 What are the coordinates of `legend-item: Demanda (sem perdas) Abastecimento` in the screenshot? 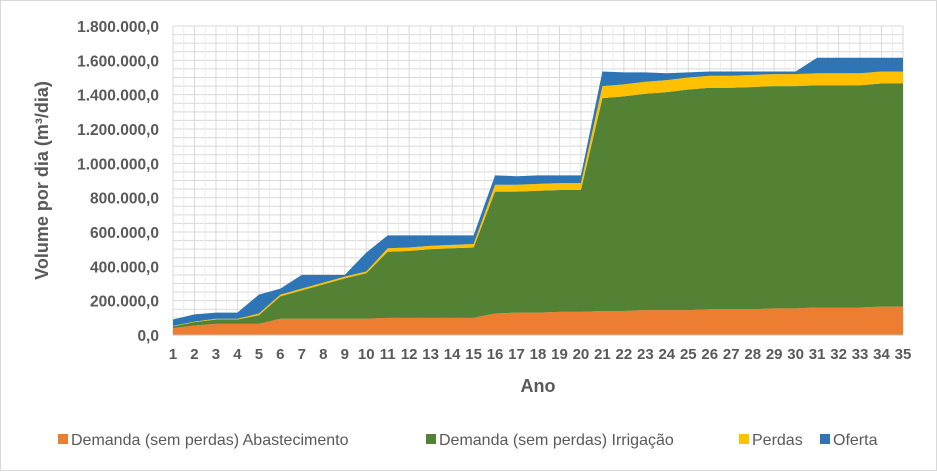 It's located at (203, 440).